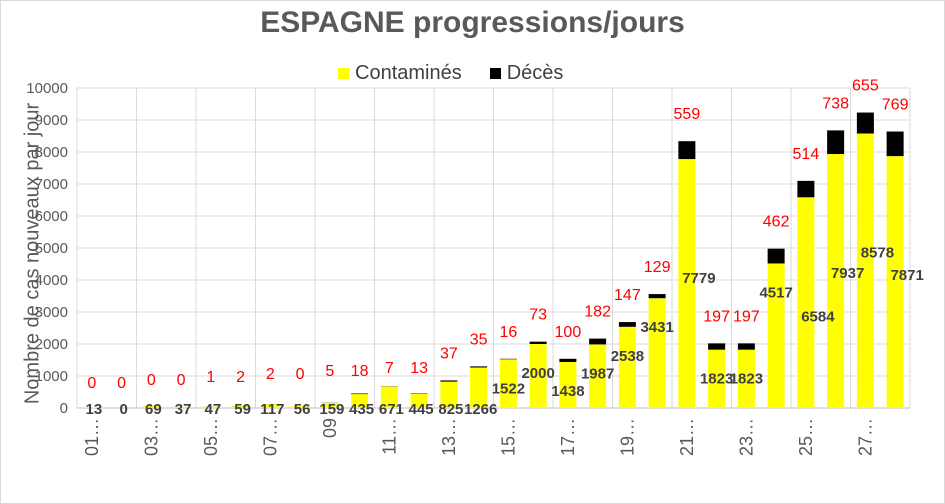 The image size is (945, 504). What do you see at coordinates (538, 315) in the screenshot?
I see `data-label-deces: 73` at bounding box center [538, 315].